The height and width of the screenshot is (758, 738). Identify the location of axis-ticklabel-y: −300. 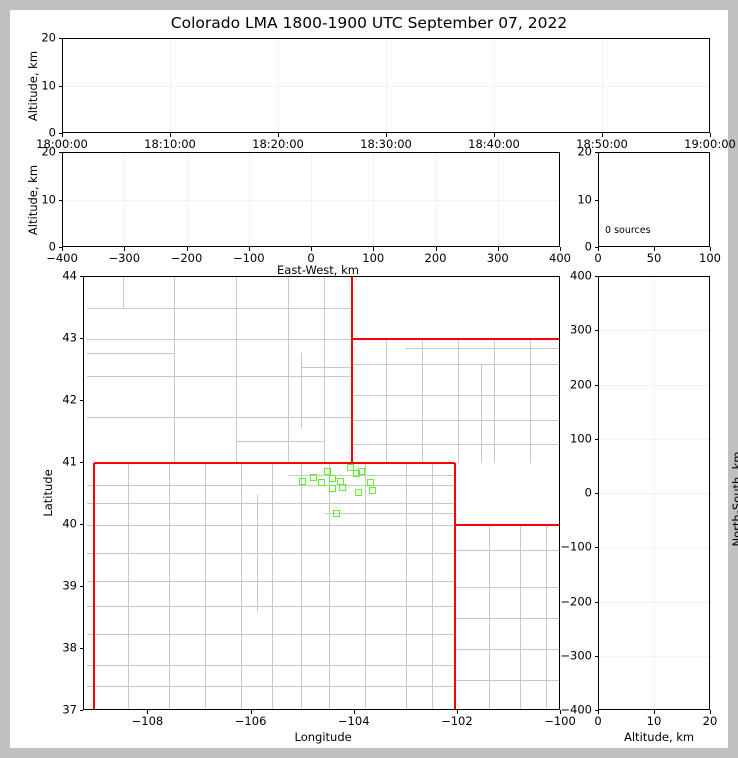
(576, 655).